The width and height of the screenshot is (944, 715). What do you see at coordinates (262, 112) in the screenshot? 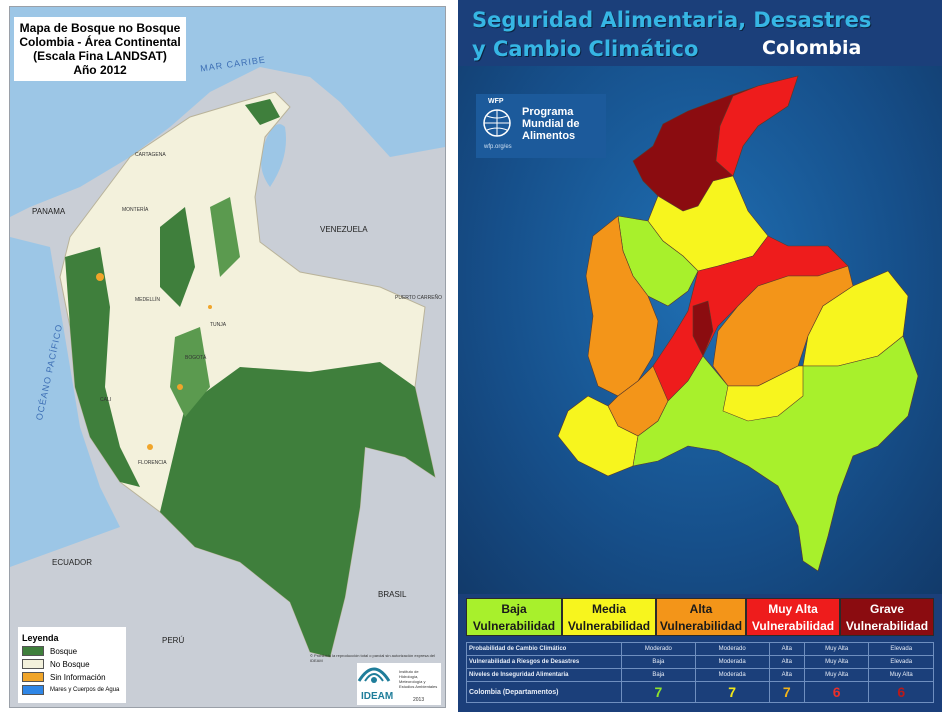
I see `sierra-nevada-forest` at bounding box center [262, 112].